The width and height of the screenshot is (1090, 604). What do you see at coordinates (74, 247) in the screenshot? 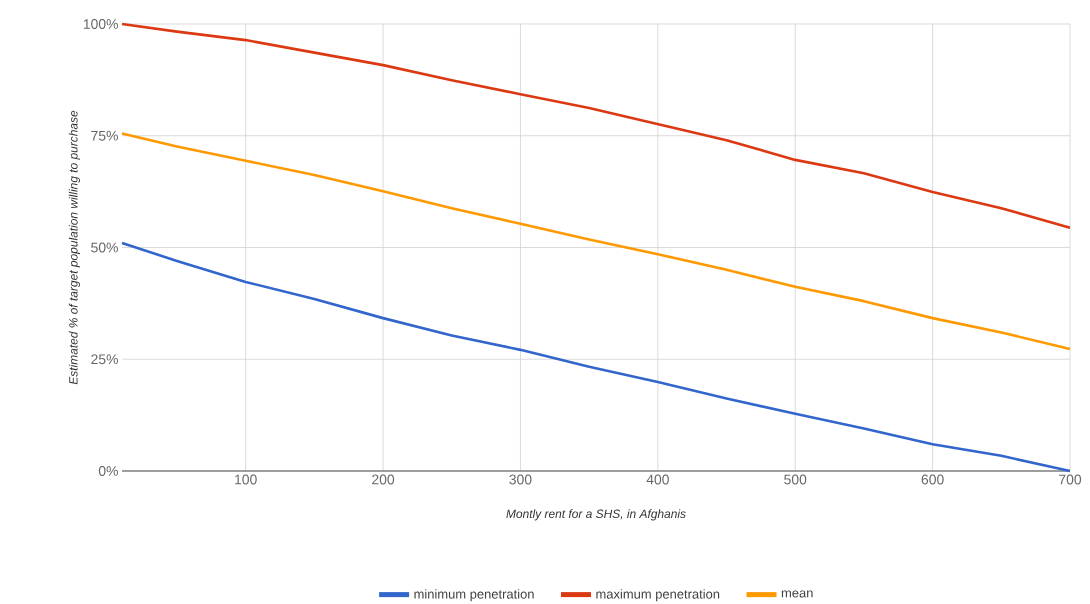
I see `y-axis-title: Estimated % of target population willing to purchase` at bounding box center [74, 247].